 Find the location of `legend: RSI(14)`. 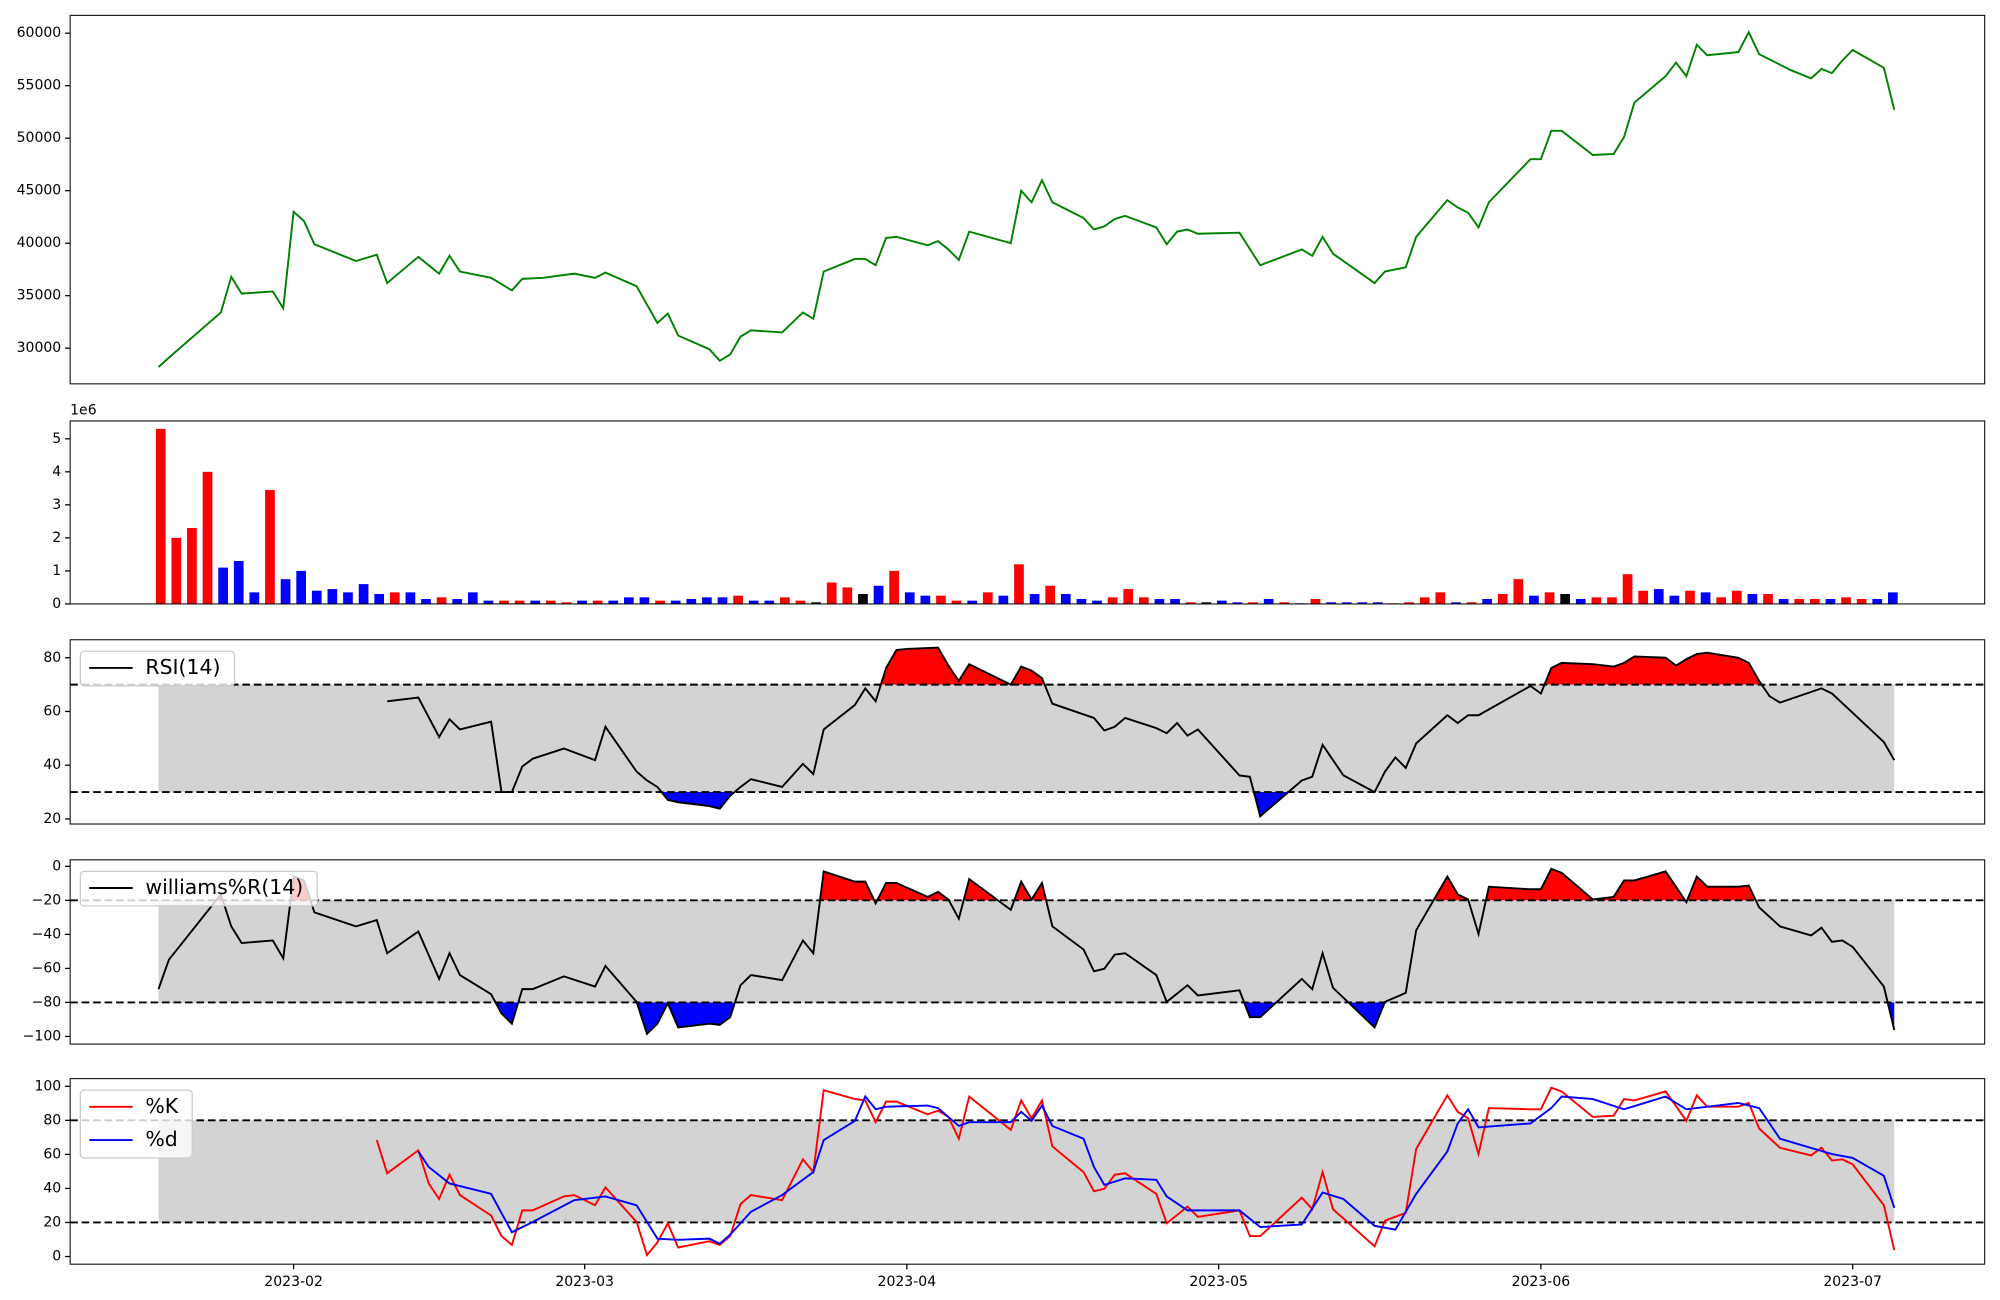

legend: RSI(14) is located at coordinates (157, 668).